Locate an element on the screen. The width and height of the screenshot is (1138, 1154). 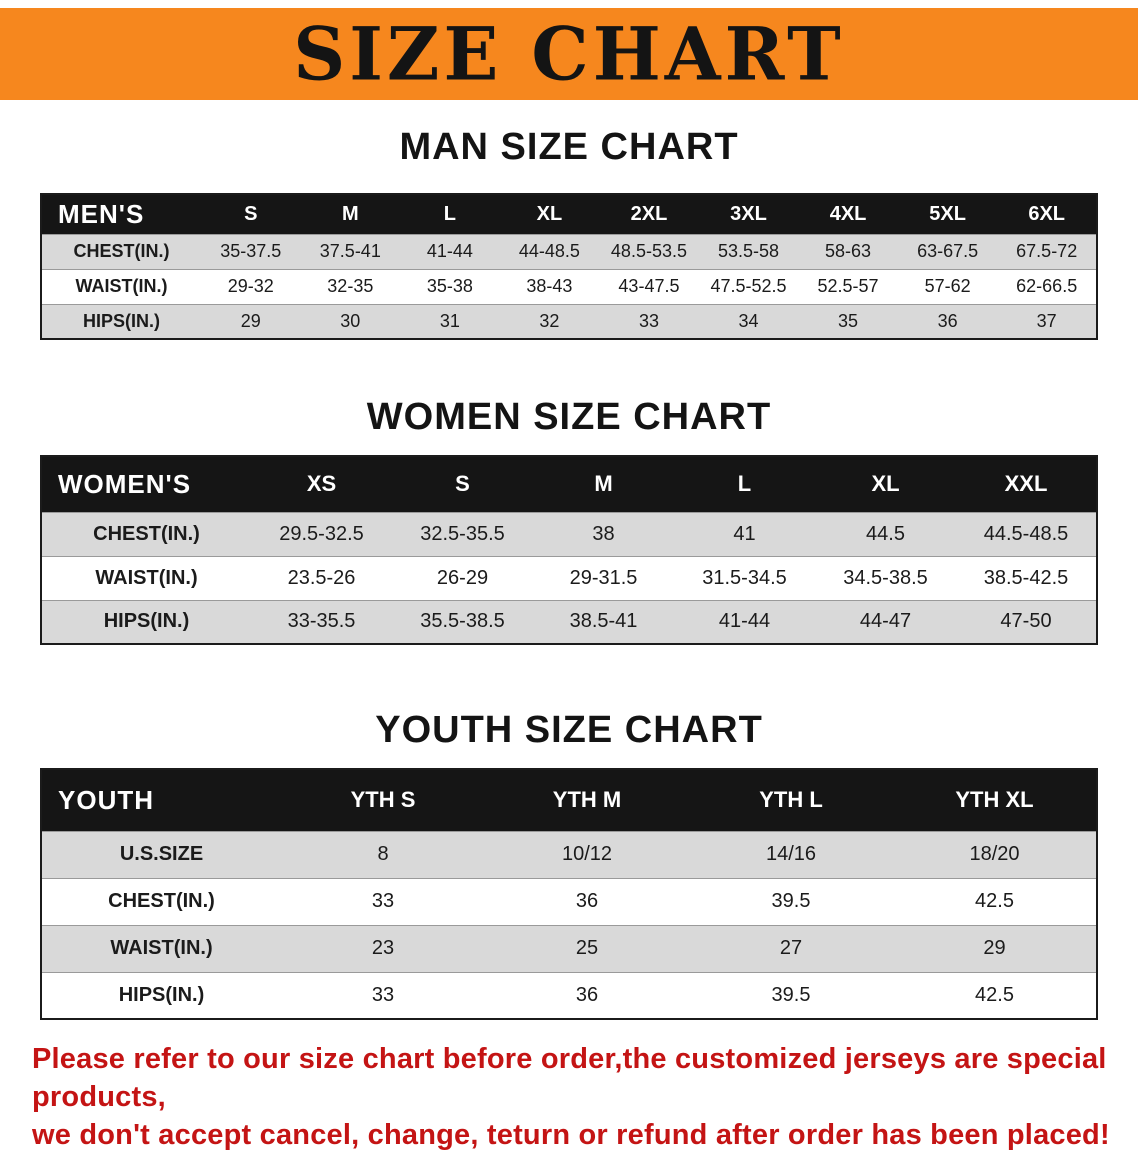
measurement-row: CHEST(IN.) 33 36 39.5 42.5 is located at coordinates (569, 901).